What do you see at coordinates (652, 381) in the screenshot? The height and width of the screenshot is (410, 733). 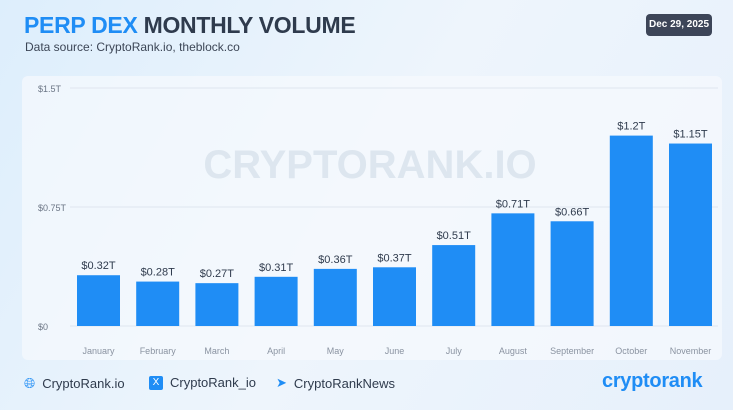 I see `cryptorank-logo: cryptorank` at bounding box center [652, 381].